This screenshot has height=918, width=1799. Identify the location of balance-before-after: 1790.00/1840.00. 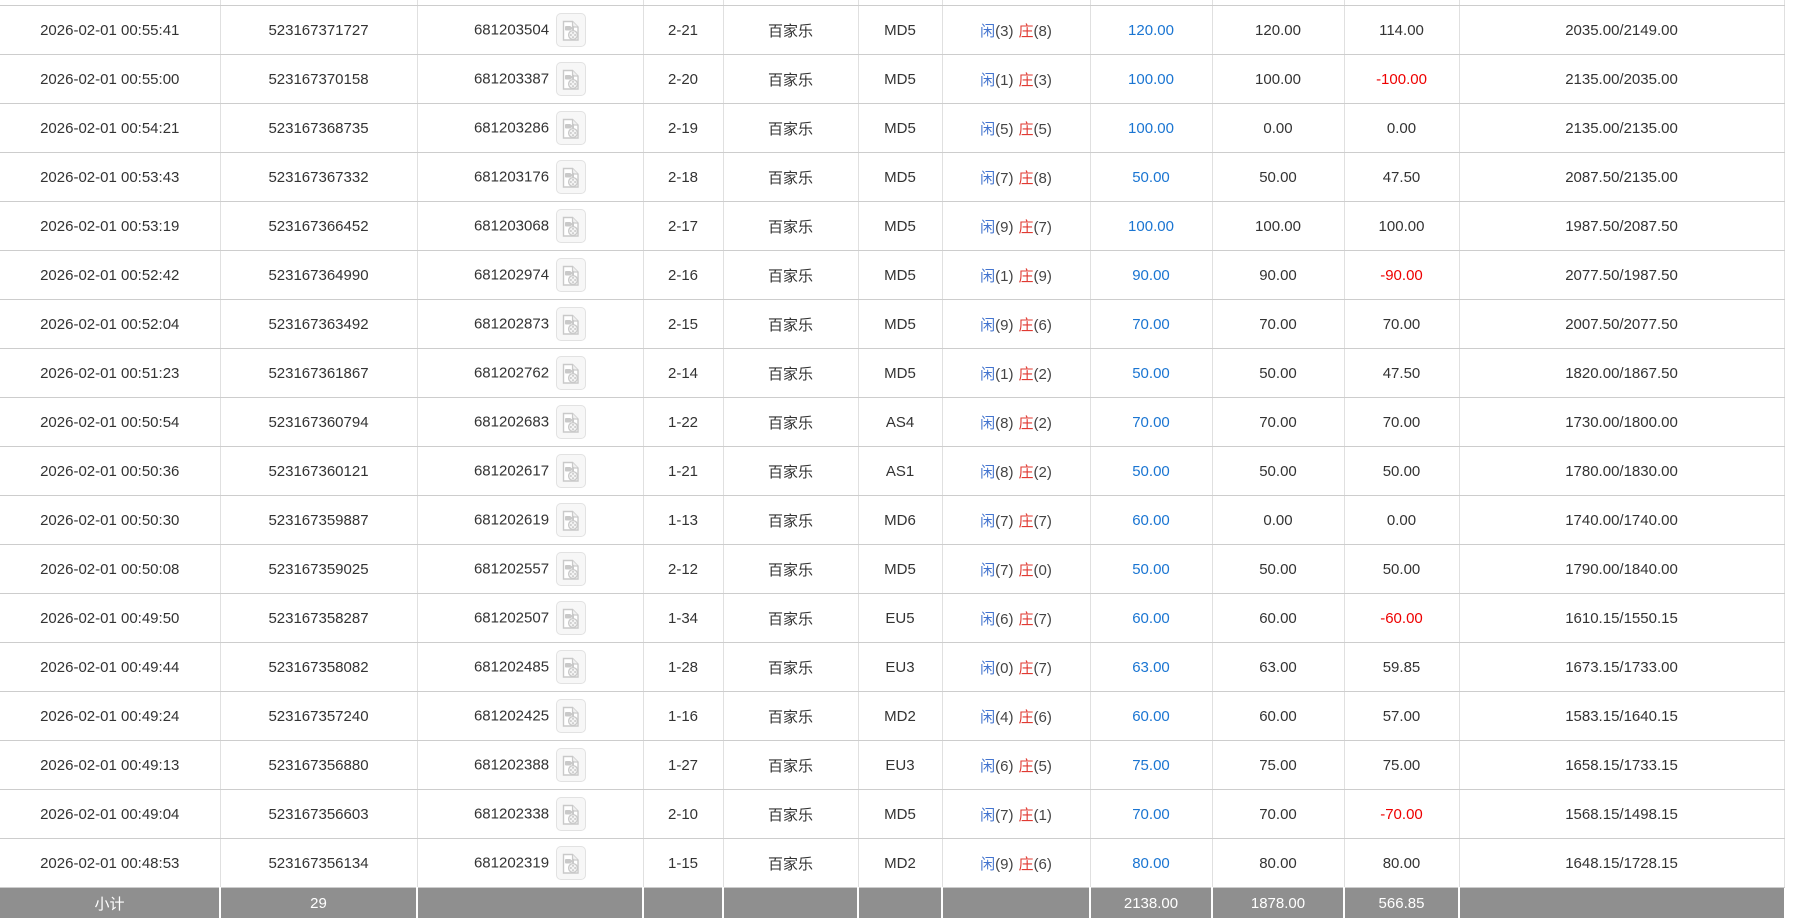
(1621, 569).